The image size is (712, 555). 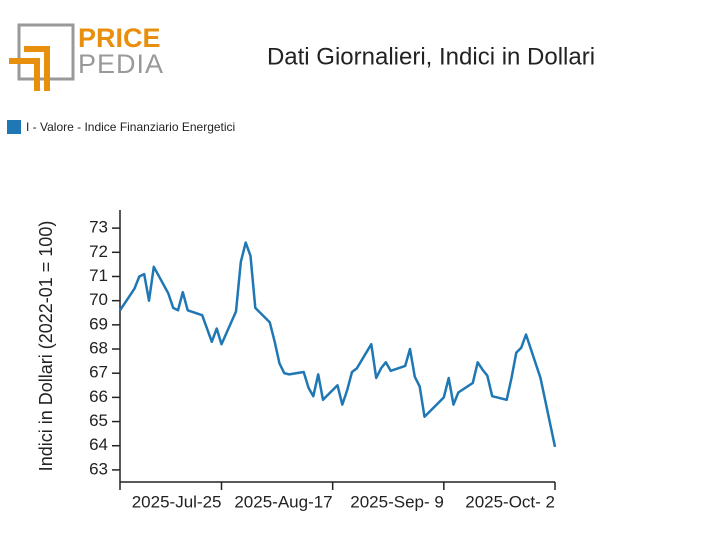 I want to click on y-tick-label: 68, so click(x=98, y=348).